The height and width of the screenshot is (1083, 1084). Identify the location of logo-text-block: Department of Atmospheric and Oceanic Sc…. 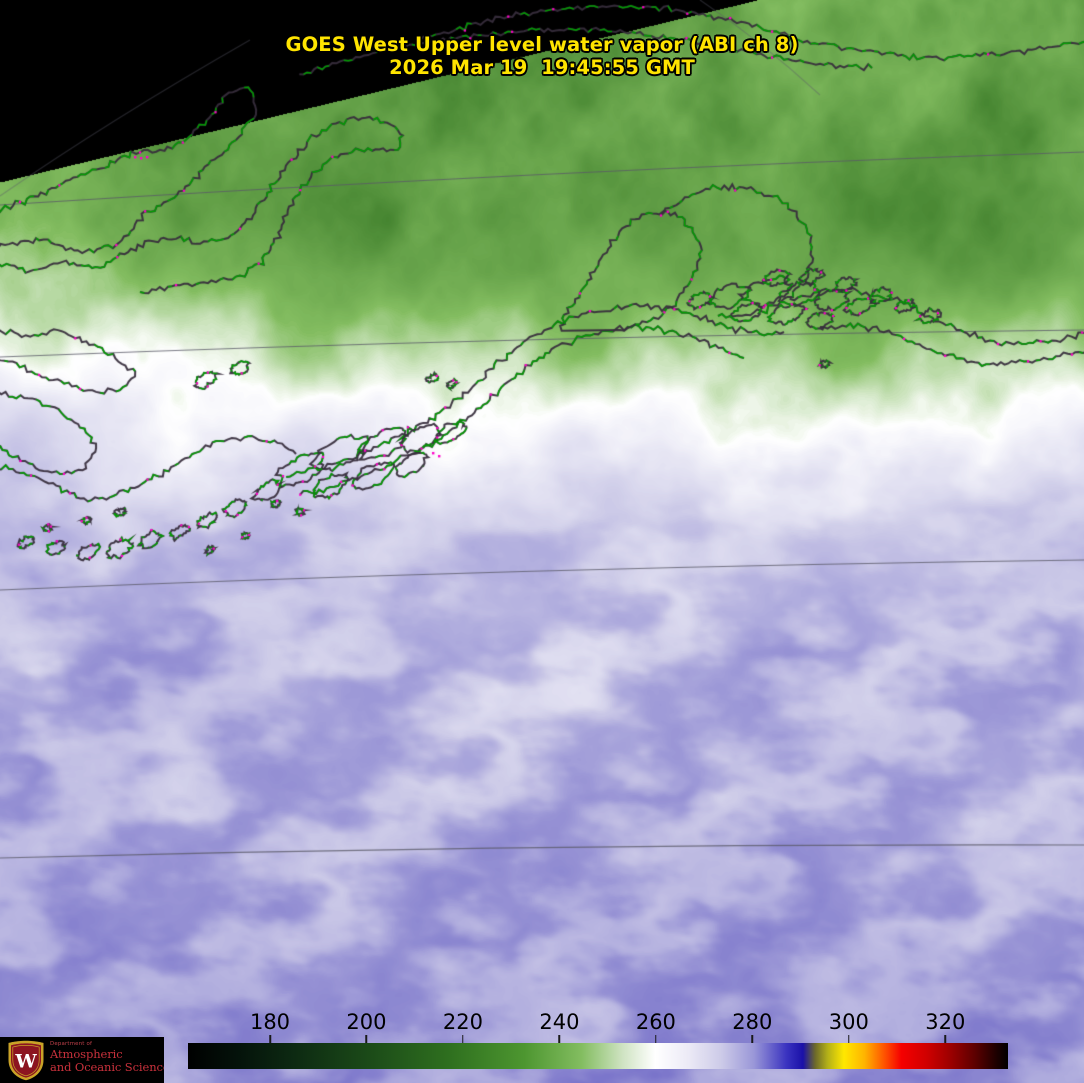
(107, 1057).